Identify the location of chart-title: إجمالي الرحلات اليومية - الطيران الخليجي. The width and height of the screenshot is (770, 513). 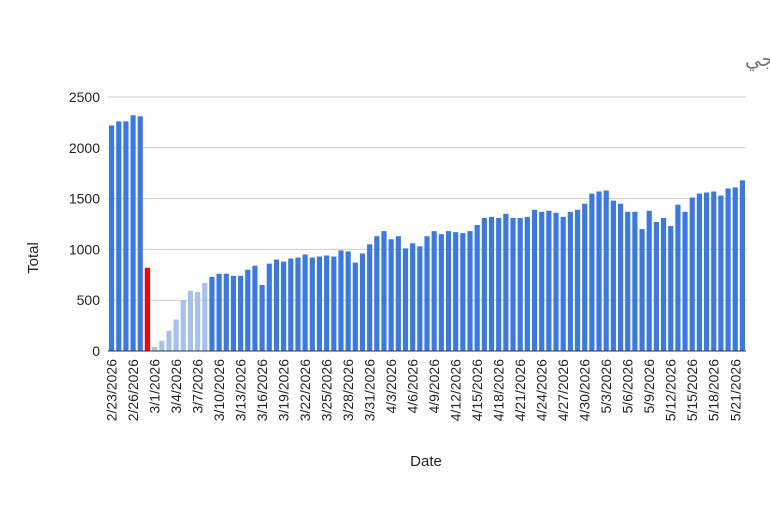
(757, 59).